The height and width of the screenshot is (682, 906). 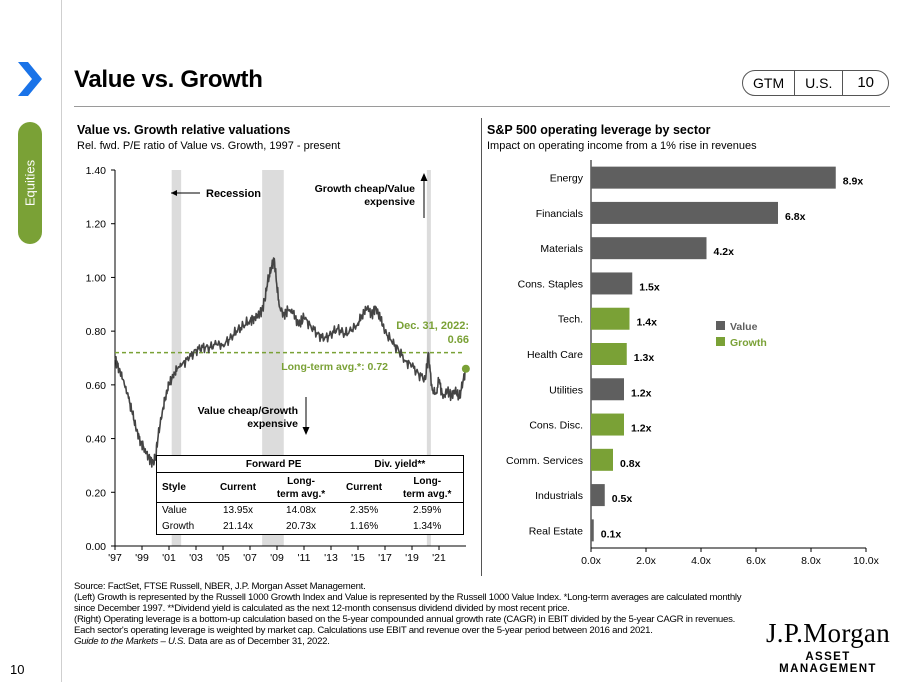 I want to click on x-tick-label: '19, so click(x=412, y=558).